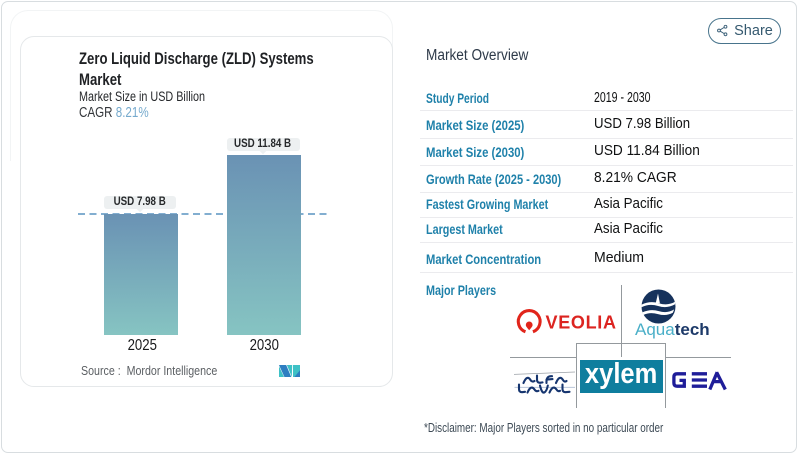  What do you see at coordinates (581, 322) in the screenshot?
I see `svg-text: VEOLIA` at bounding box center [581, 322].